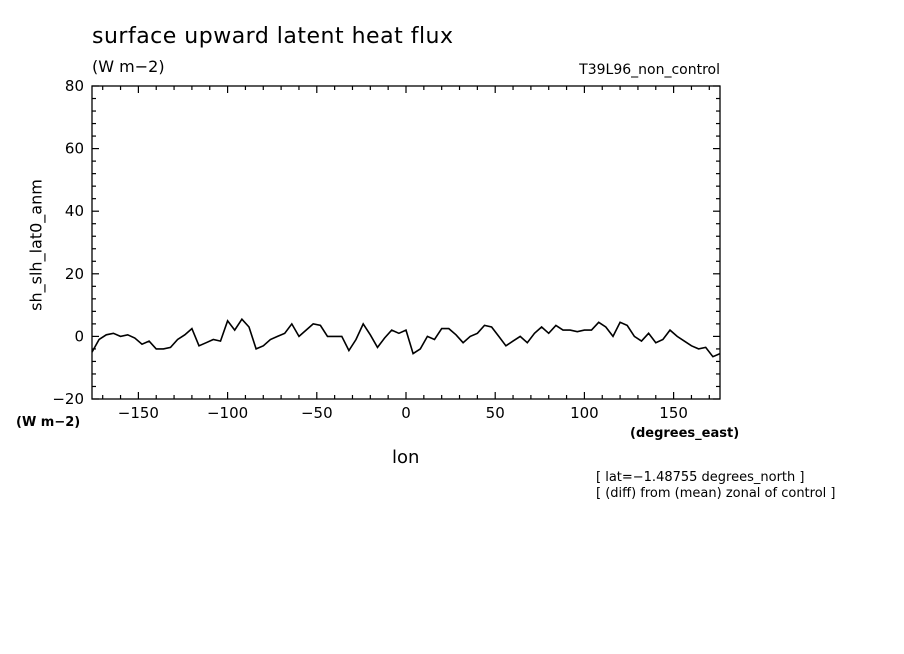  What do you see at coordinates (128, 66) in the screenshot?
I see `title-units: (W m−2)` at bounding box center [128, 66].